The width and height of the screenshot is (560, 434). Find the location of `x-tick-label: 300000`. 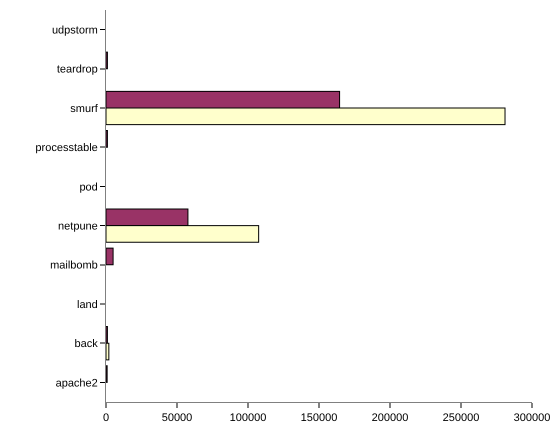

x-tick-label: 300000 is located at coordinates (532, 418).